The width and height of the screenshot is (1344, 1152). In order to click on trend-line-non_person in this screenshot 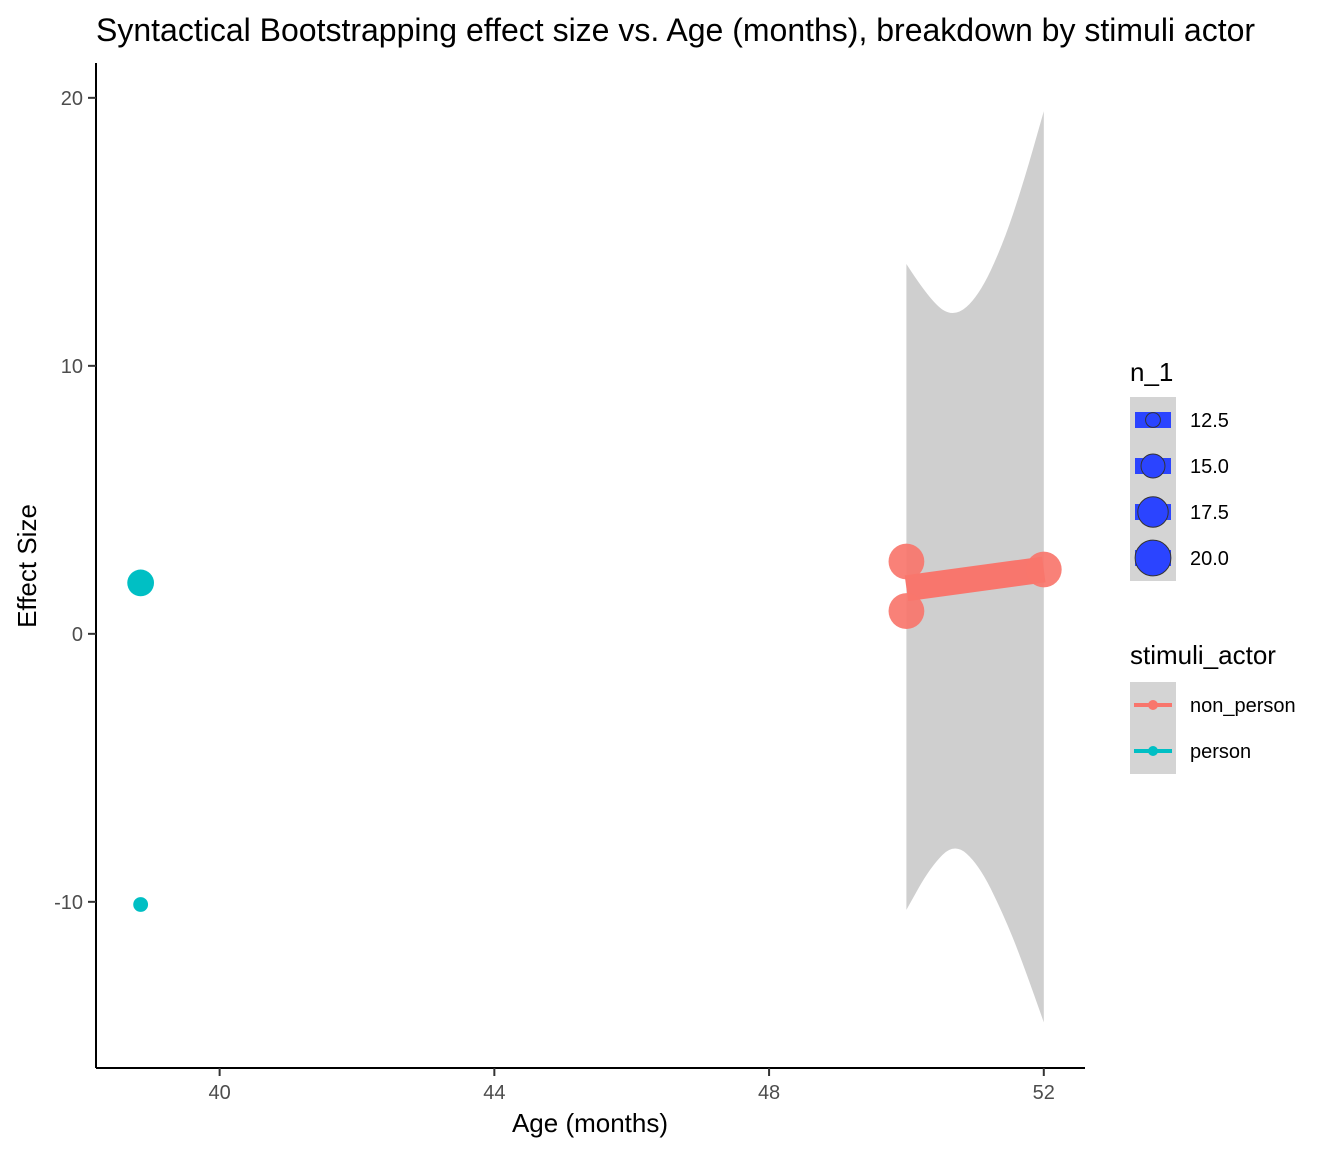, I will do `click(975, 579)`.